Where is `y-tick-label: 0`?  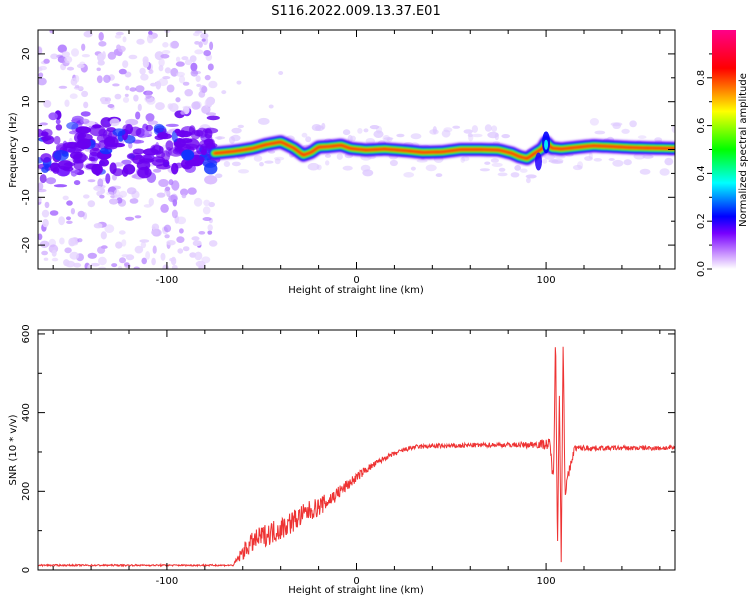
y-tick-label: 0 is located at coordinates (26, 570).